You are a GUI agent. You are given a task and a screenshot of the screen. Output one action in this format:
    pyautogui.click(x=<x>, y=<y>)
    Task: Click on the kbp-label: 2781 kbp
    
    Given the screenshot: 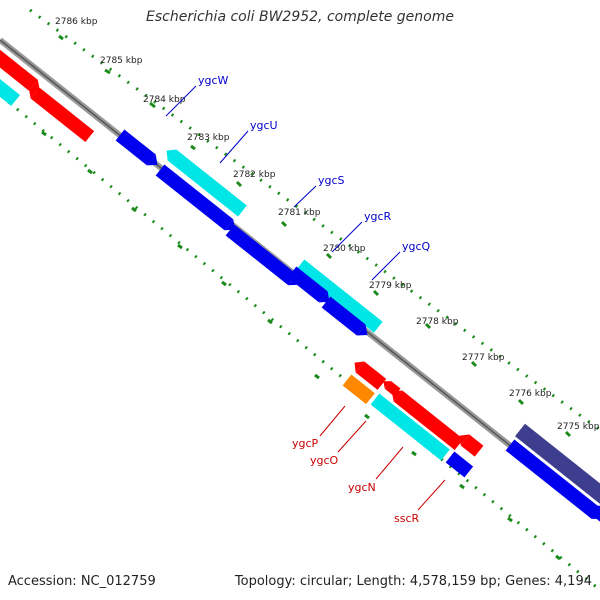 What is the action you would take?
    pyautogui.click(x=299, y=213)
    